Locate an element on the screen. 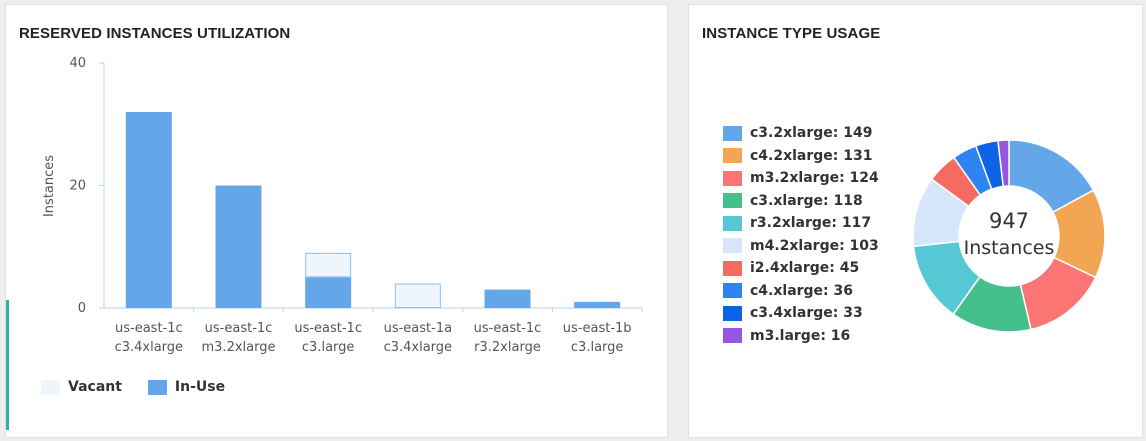  pie-legend-item: c3.4xlarge: 33 is located at coordinates (801, 313).